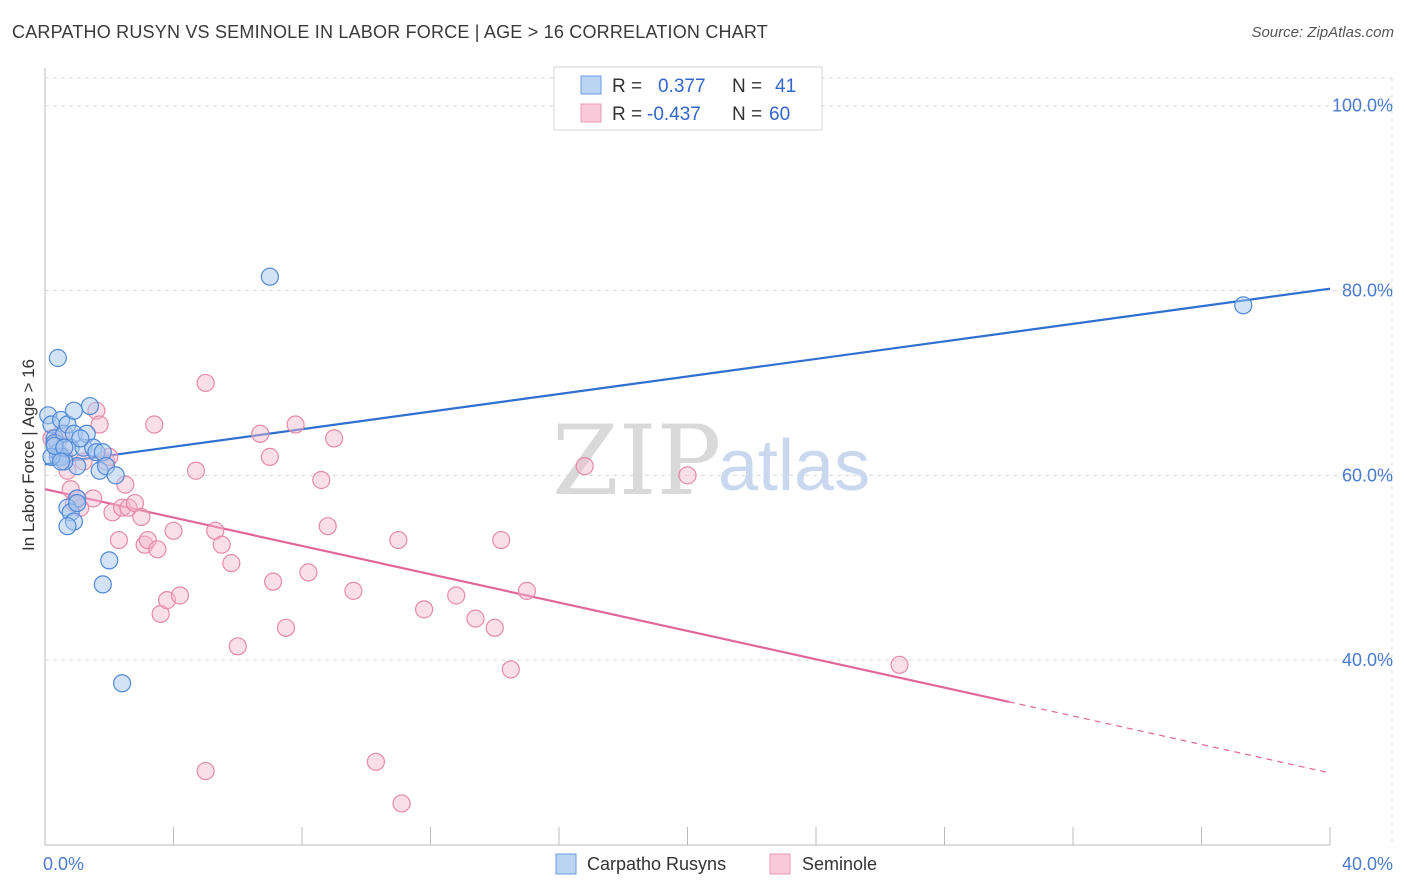 This screenshot has height=892, width=1406. Describe the element at coordinates (747, 86) in the screenshot. I see `legend-n-label-carpatho: N =` at that location.